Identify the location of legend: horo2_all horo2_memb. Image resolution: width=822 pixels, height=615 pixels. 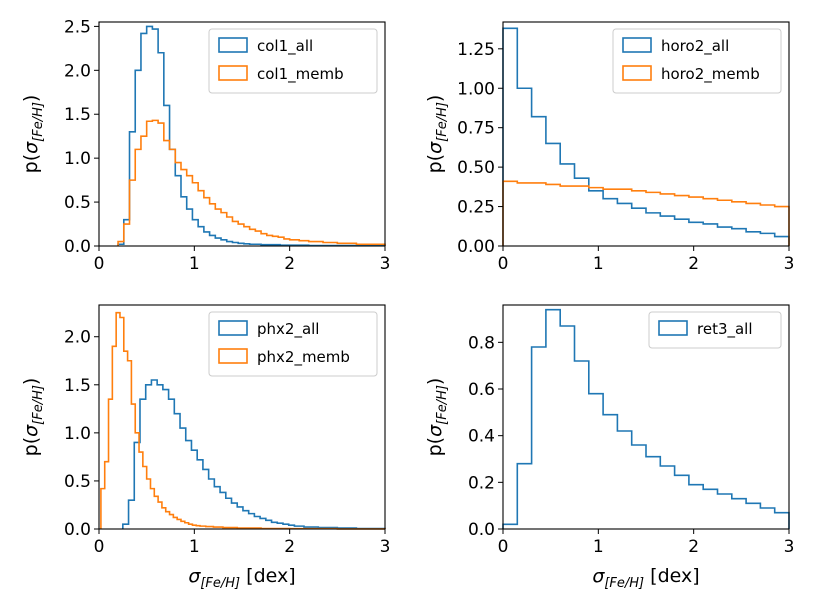
(697, 61).